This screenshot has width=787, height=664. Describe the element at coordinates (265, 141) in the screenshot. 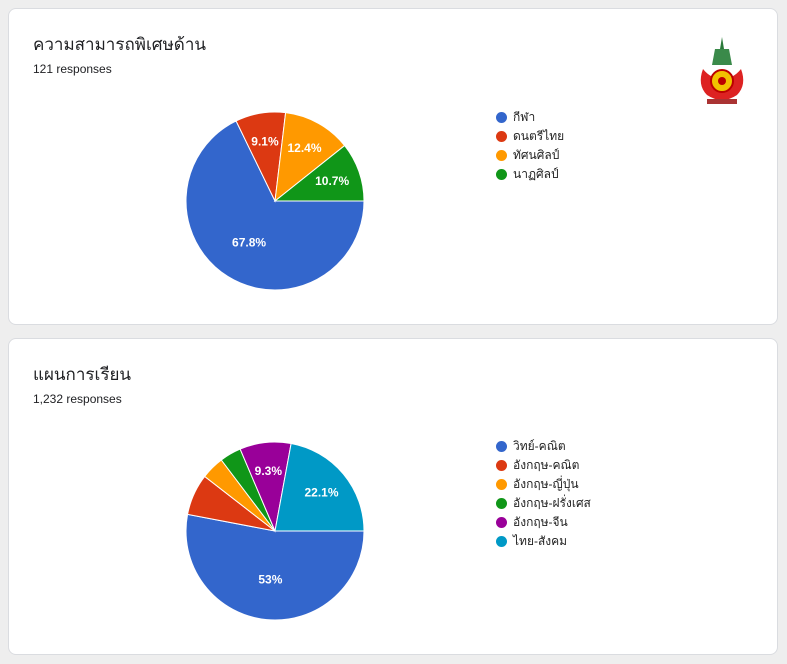

I see `slice-label: 9.1%` at that location.